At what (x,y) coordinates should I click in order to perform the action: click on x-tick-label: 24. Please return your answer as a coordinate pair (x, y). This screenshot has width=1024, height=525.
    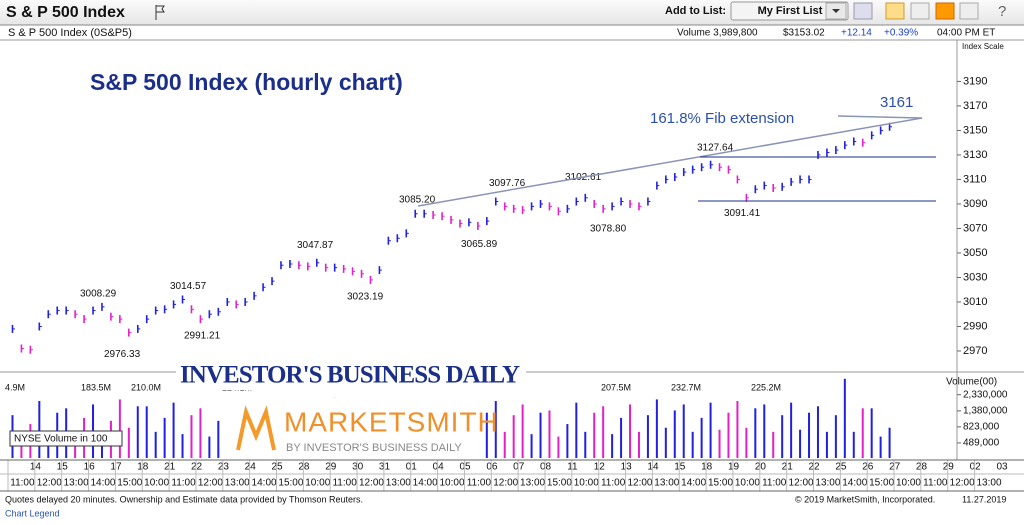
    Looking at the image, I should click on (251, 467).